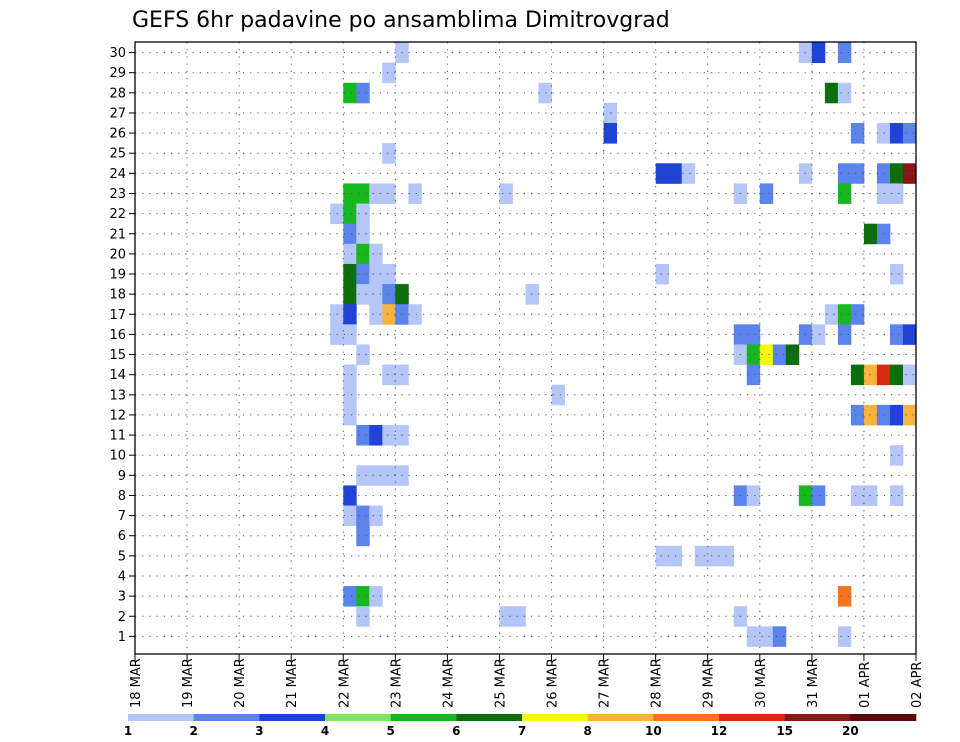 The height and width of the screenshot is (742, 960). Describe the element at coordinates (122, 576) in the screenshot. I see `y-tick-label: 4` at that location.